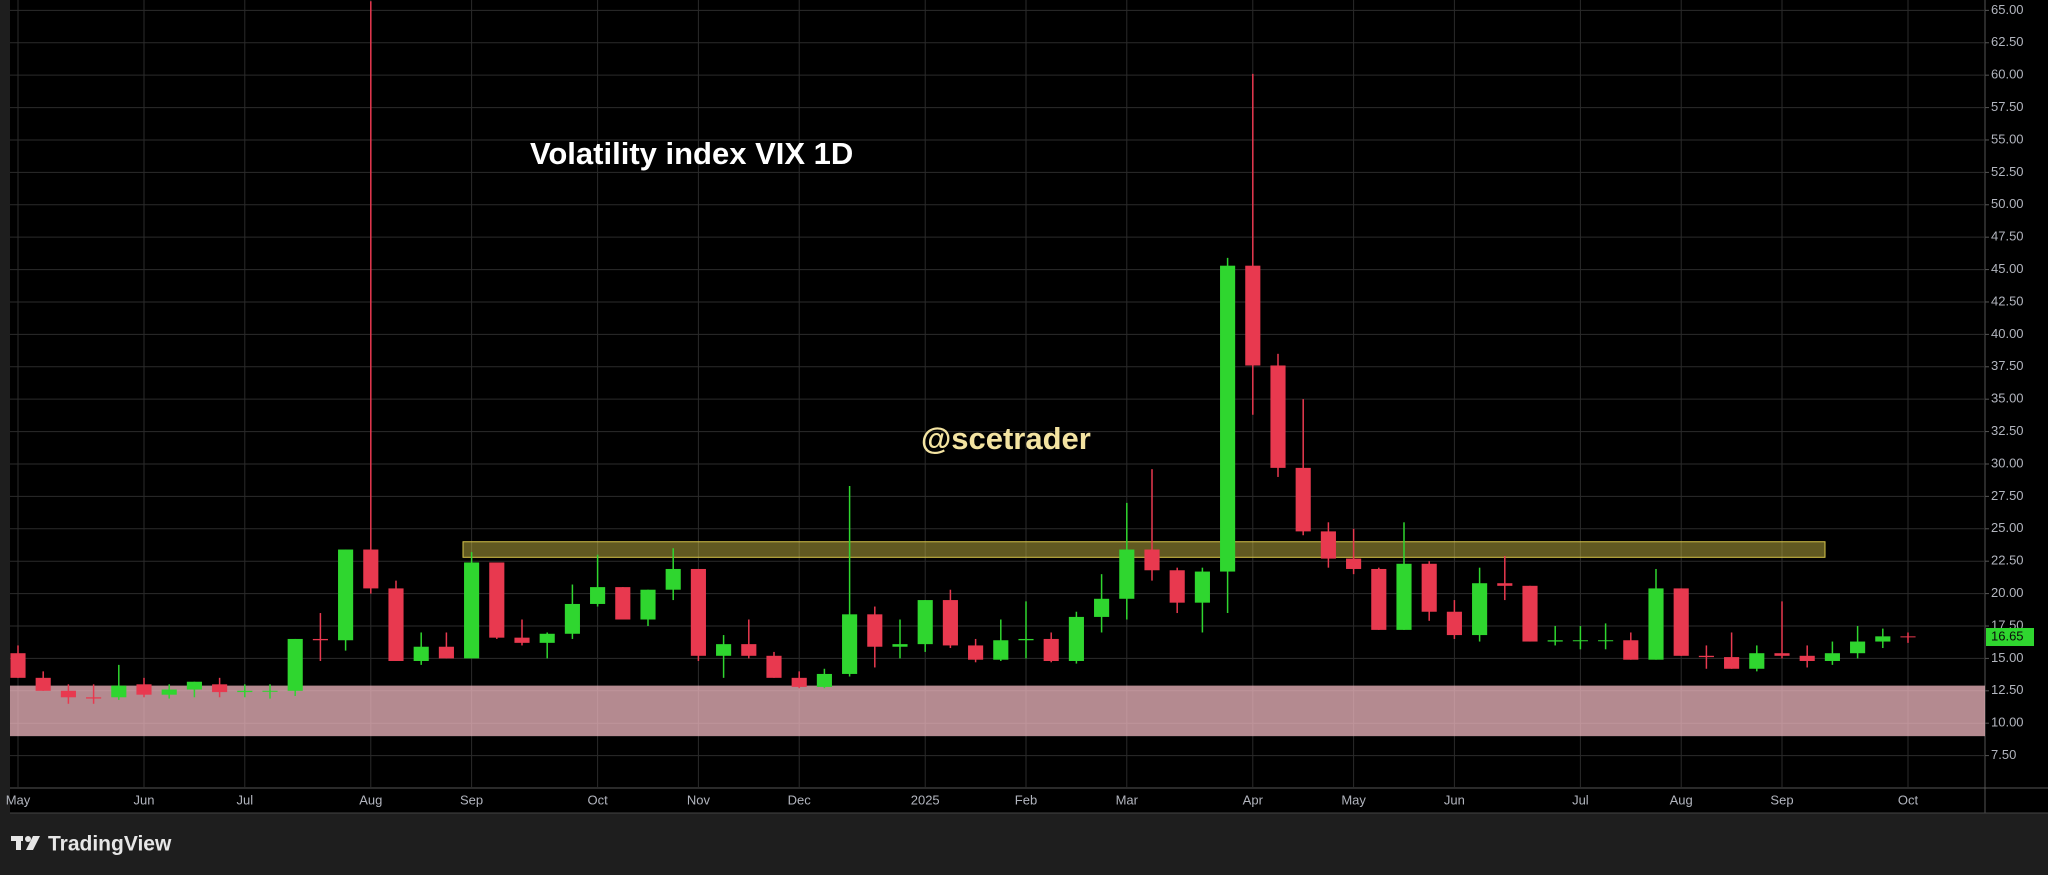  I want to click on y-tick-label: 65.00, so click(2007, 9).